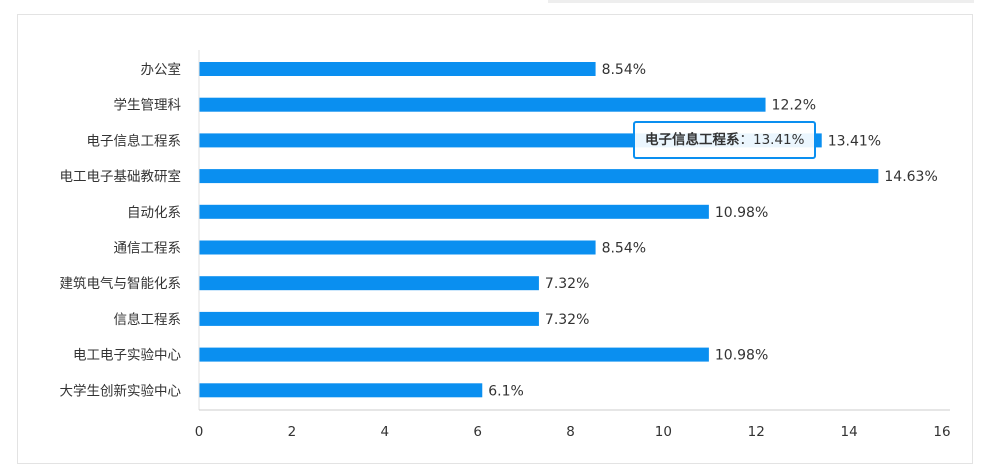 This screenshot has height=473, width=990. I want to click on category-label: 自动化系, so click(154, 213).